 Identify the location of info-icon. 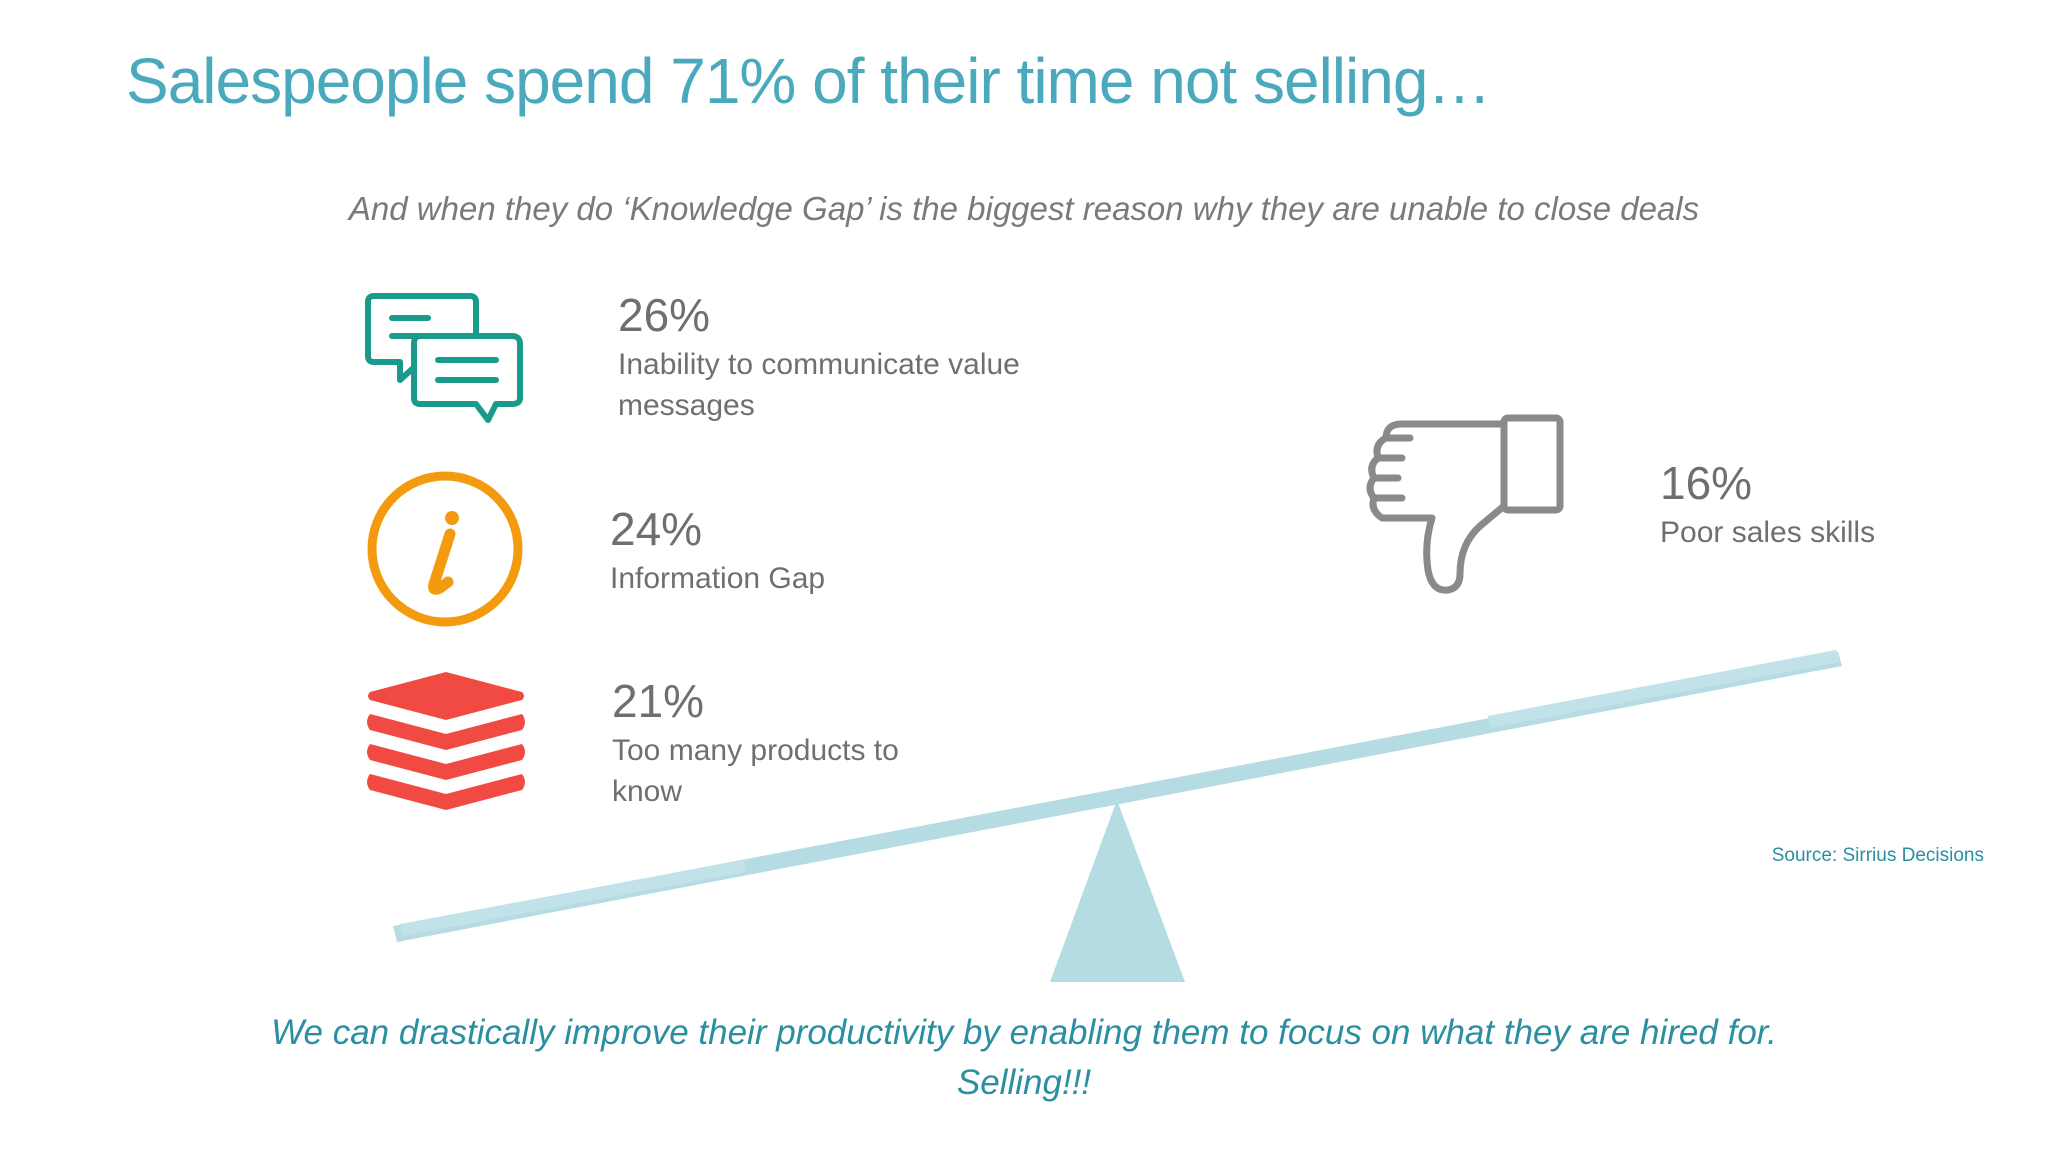
(445, 549).